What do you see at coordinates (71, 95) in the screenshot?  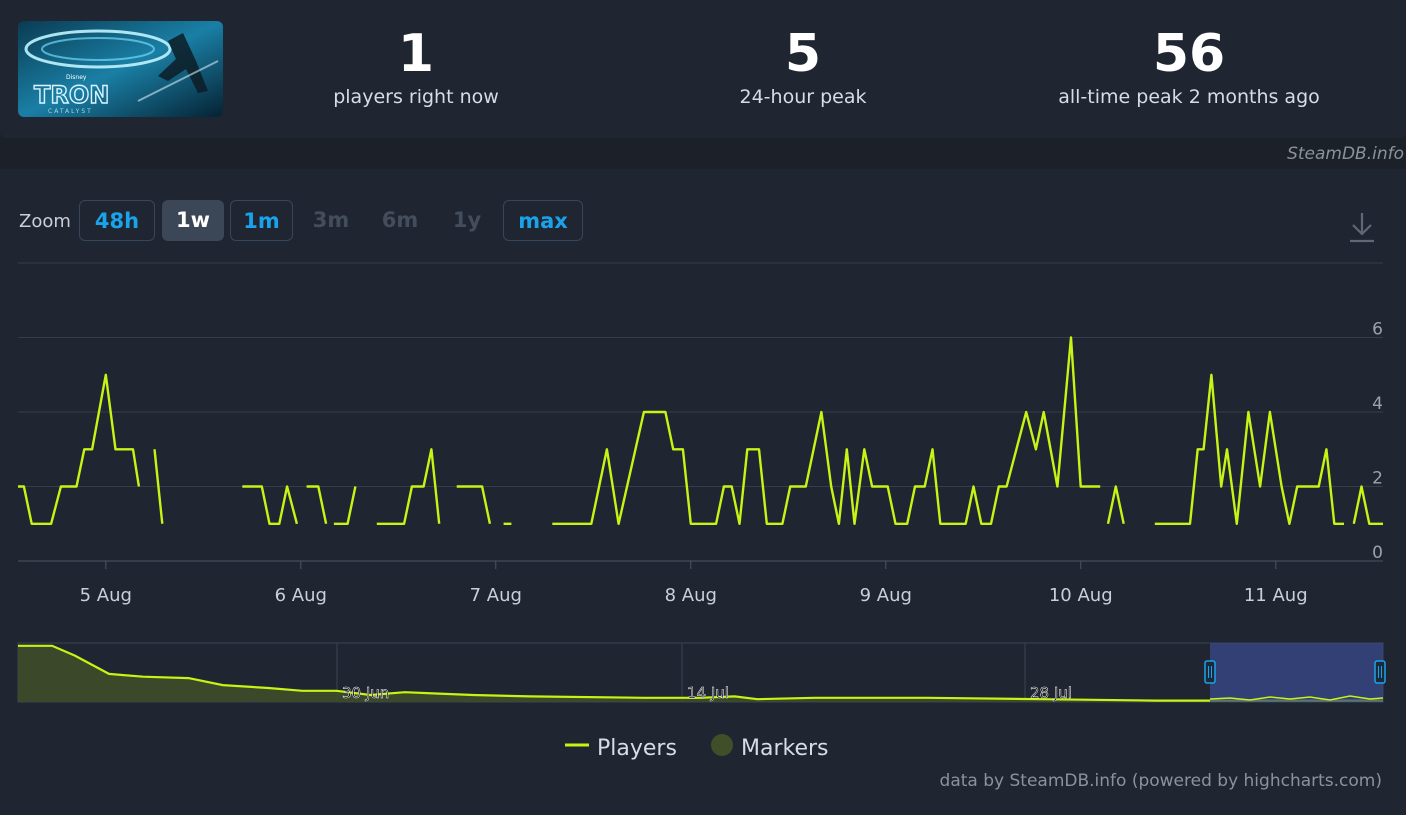 I see `logo-main-text: TRON` at bounding box center [71, 95].